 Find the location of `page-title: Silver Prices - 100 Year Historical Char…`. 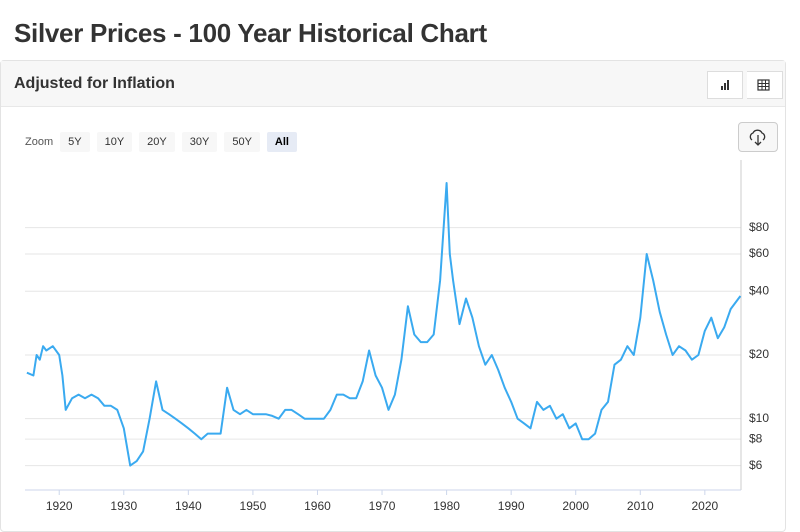

page-title: Silver Prices - 100 Year Historical Char… is located at coordinates (250, 33).